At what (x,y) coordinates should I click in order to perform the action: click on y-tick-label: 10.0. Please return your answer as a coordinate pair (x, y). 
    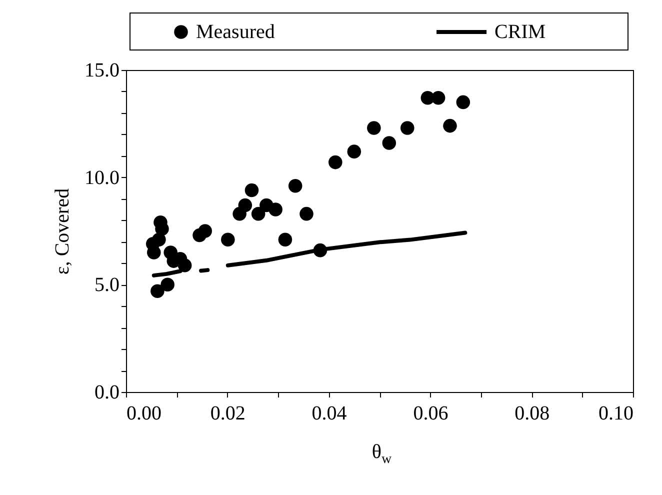
    Looking at the image, I should click on (102, 177).